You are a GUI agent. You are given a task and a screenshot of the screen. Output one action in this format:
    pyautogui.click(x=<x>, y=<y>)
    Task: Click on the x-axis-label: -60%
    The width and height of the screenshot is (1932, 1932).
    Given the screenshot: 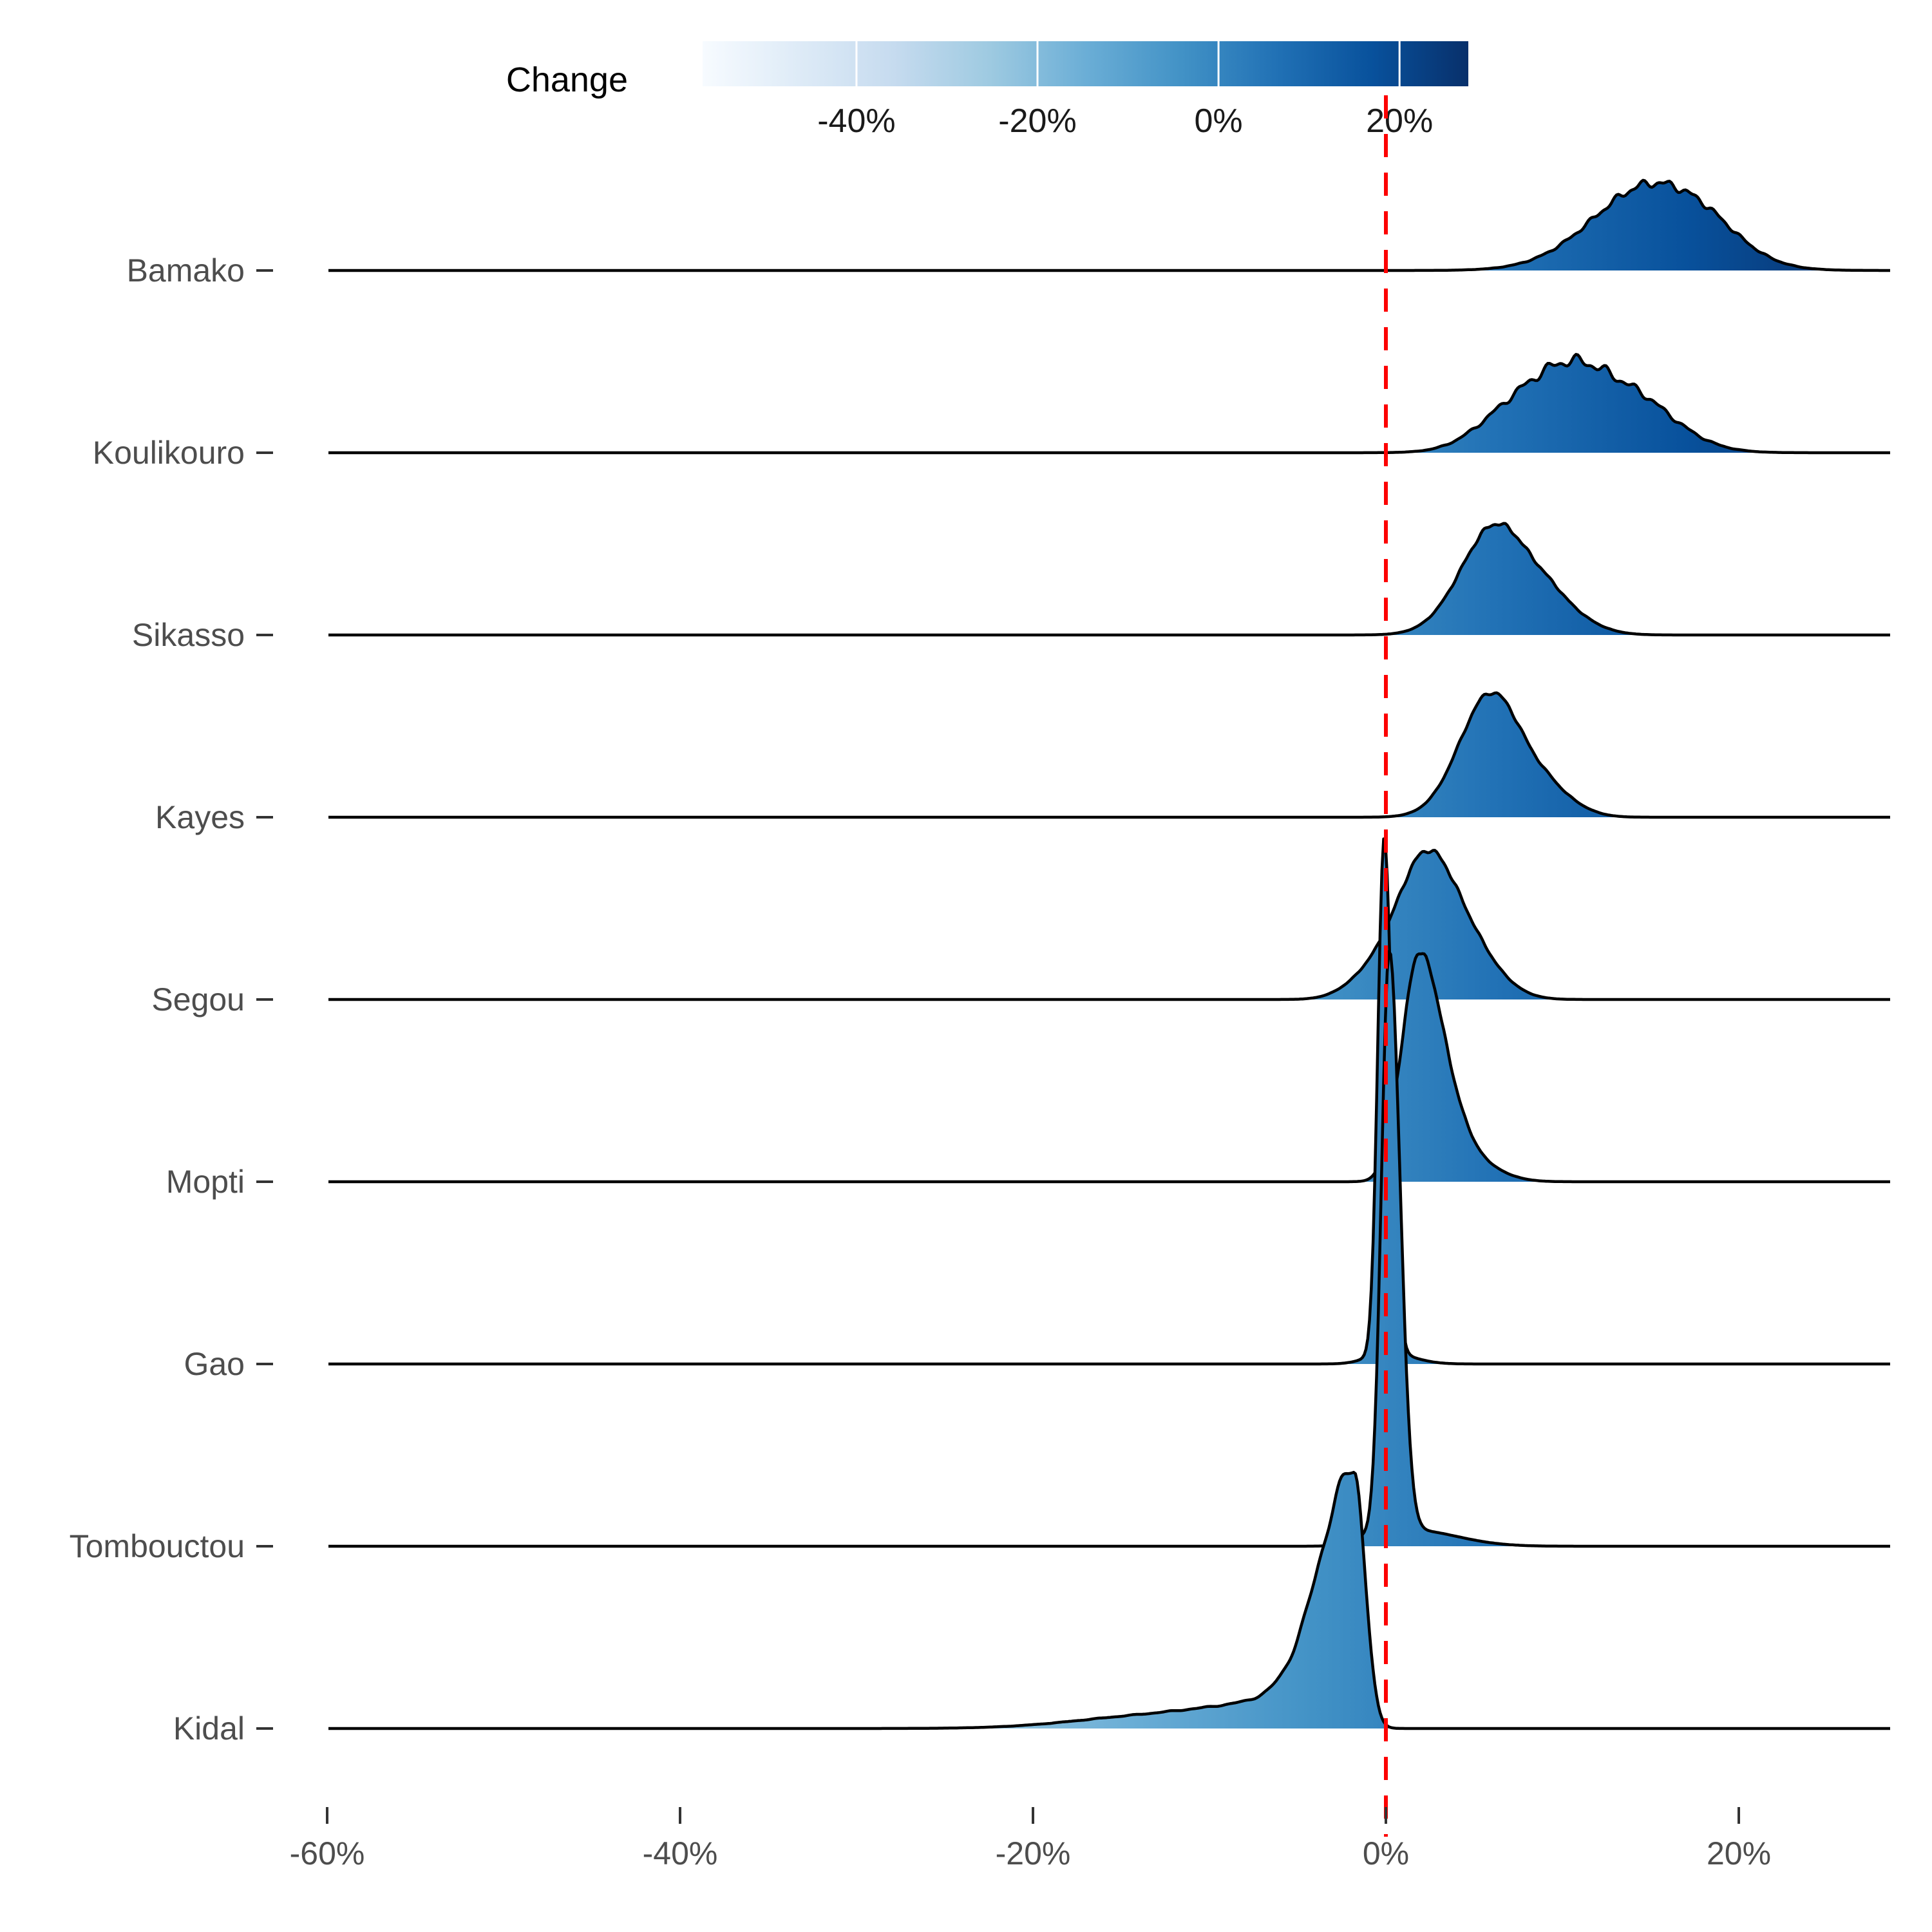 What is the action you would take?
    pyautogui.click(x=327, y=1853)
    